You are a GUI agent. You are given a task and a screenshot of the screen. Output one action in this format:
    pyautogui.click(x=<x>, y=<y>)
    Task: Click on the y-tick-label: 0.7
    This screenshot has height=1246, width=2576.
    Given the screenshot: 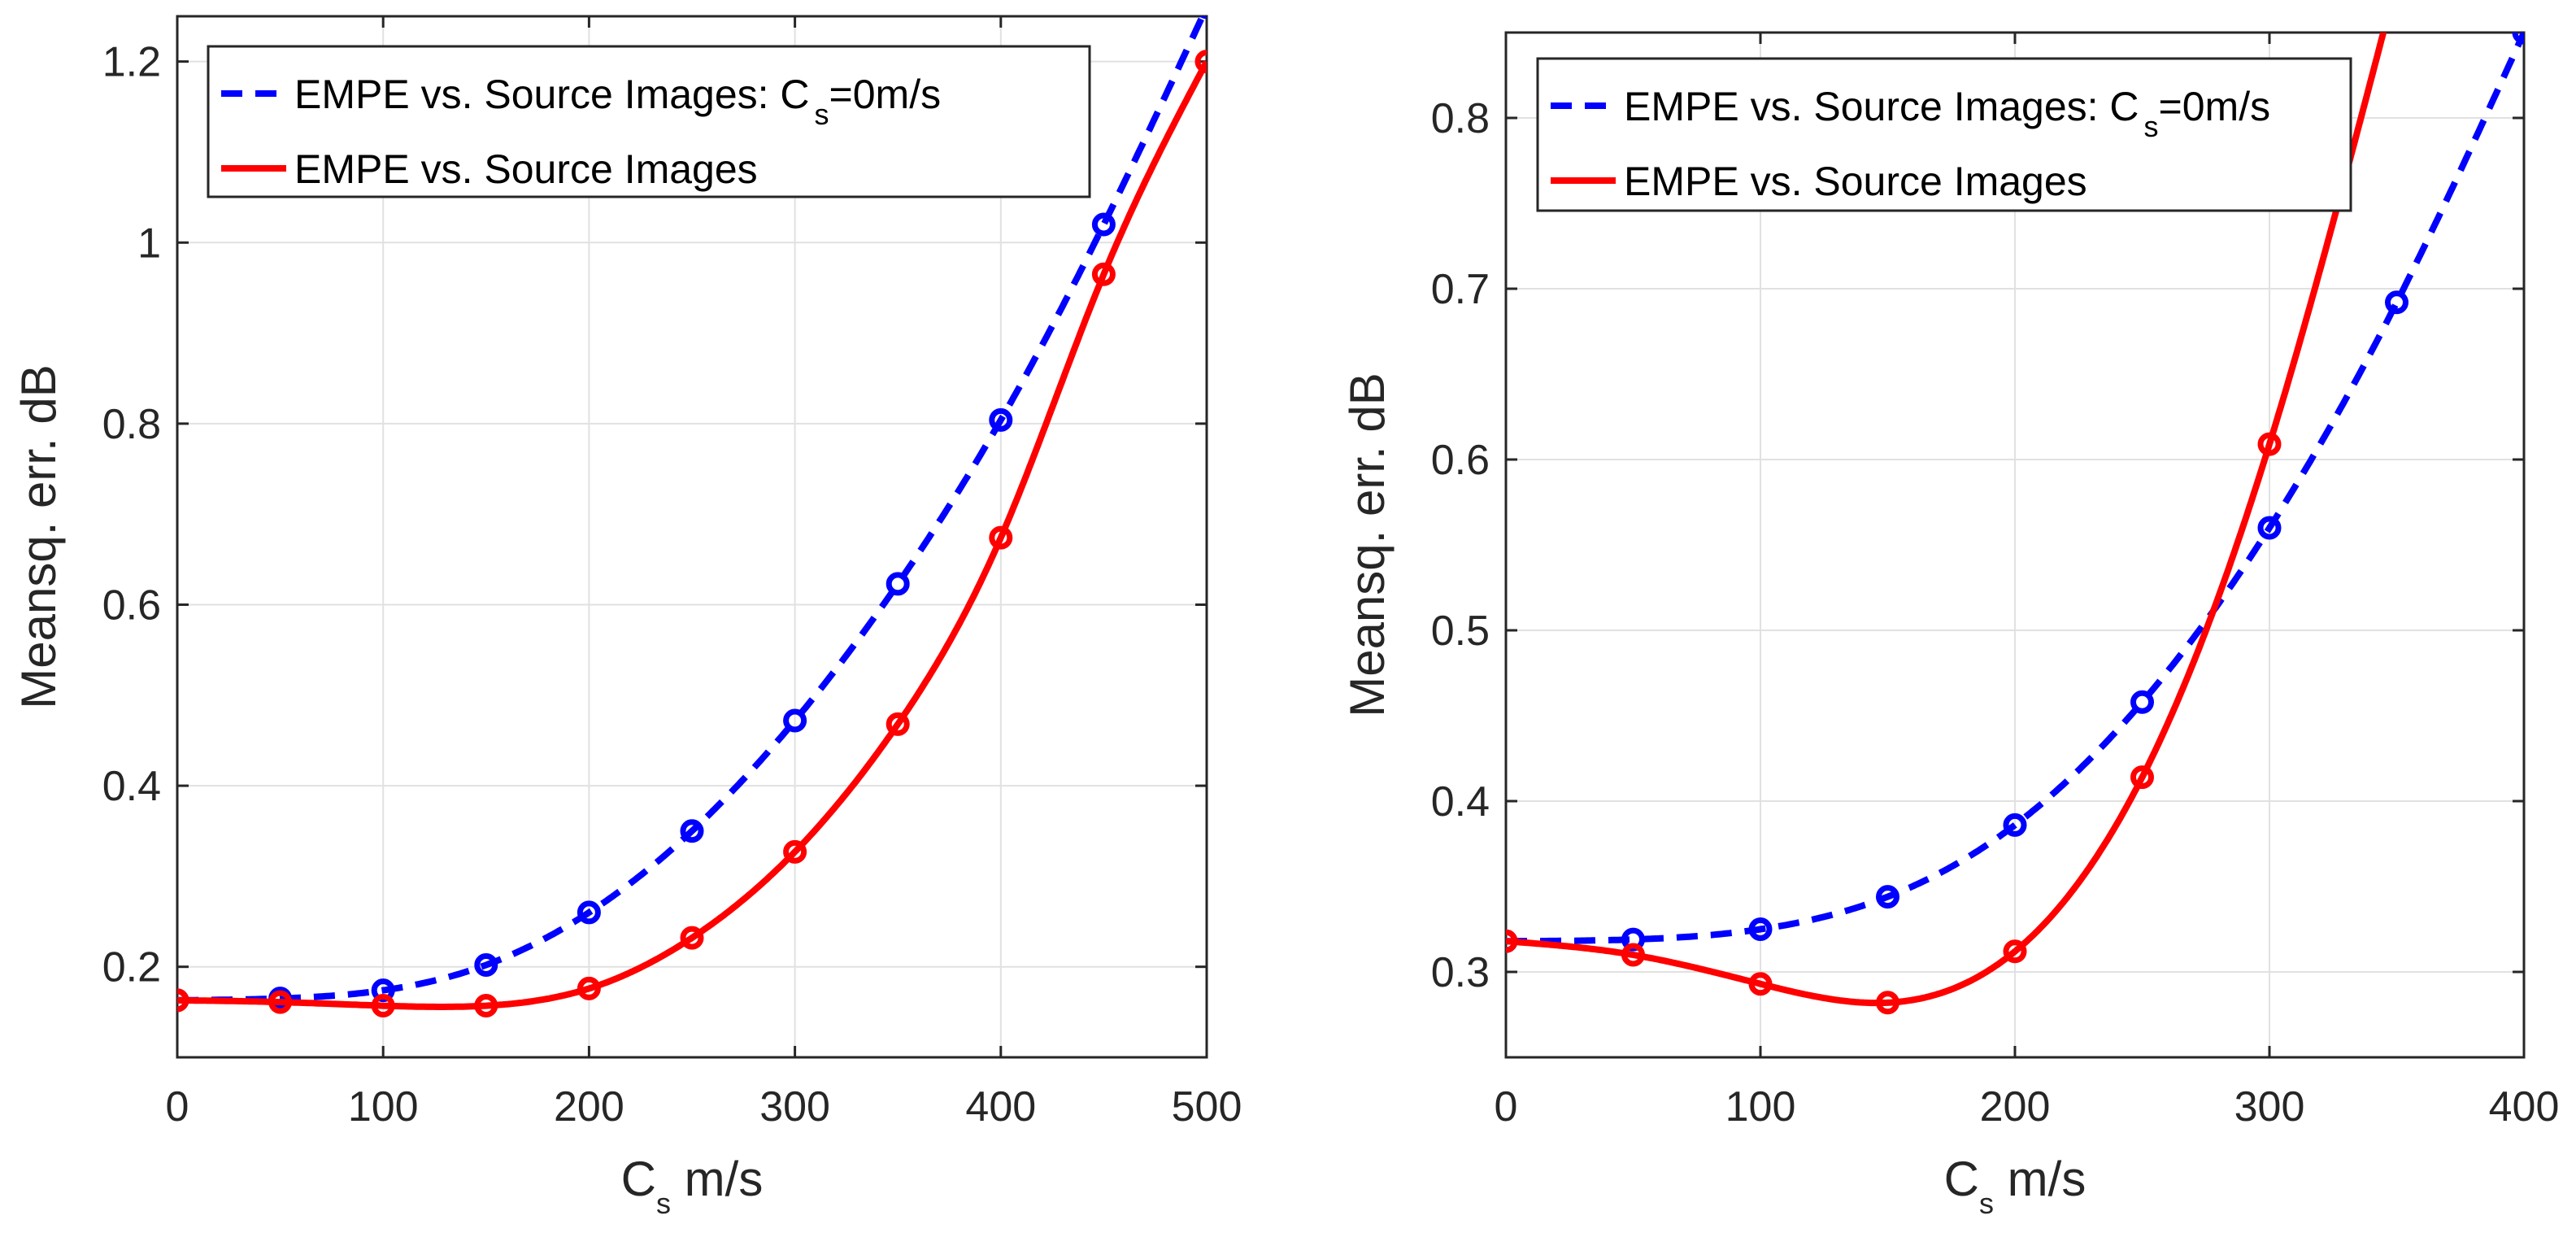 What is the action you would take?
    pyautogui.click(x=1461, y=289)
    